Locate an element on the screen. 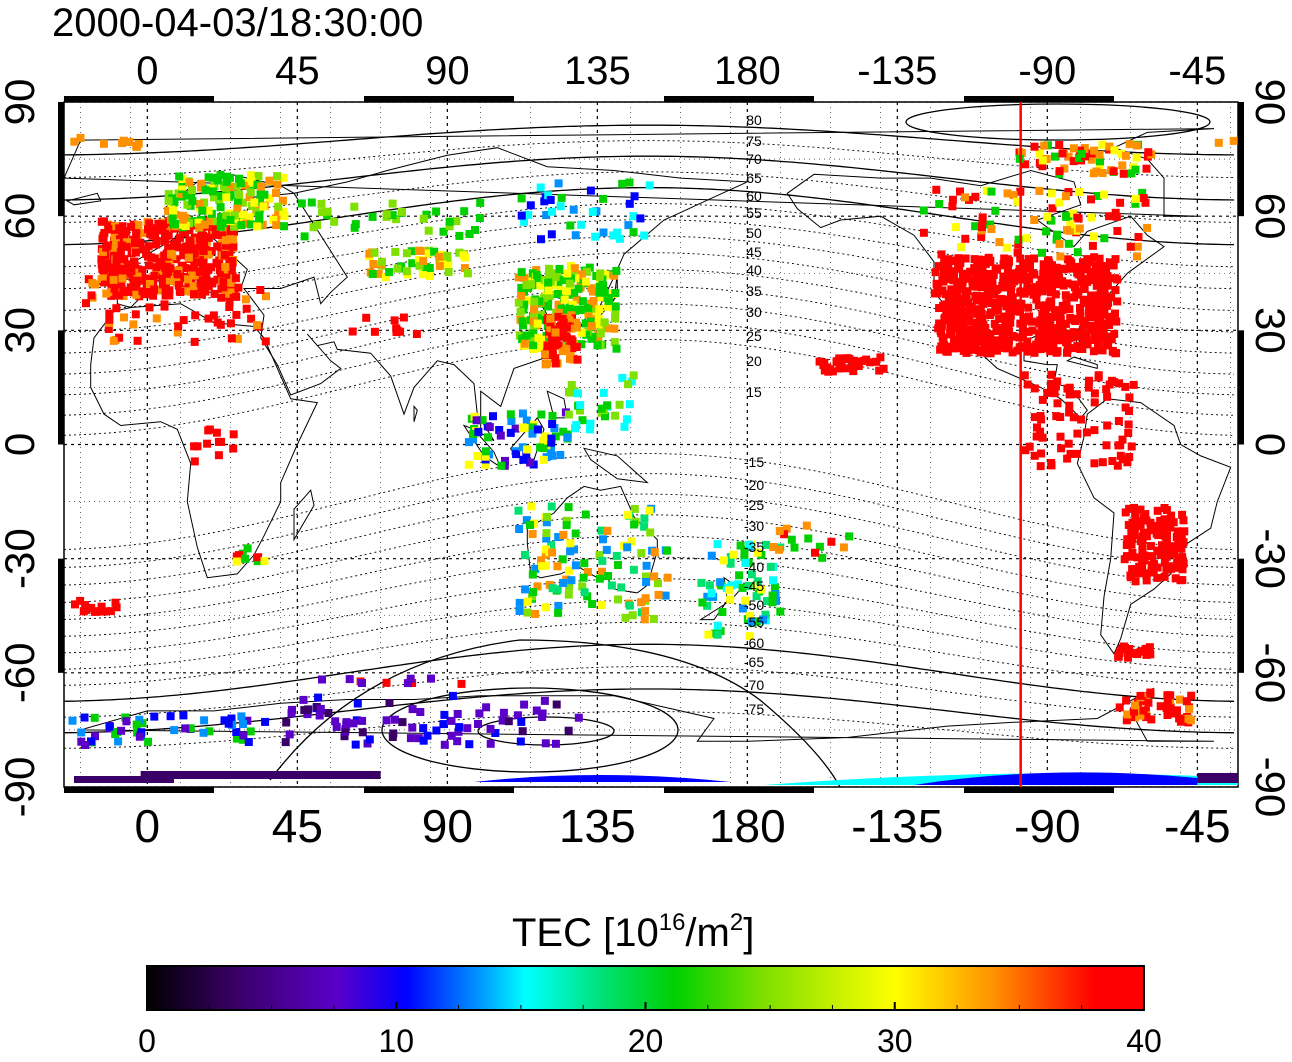  tec-band is located at coordinates (602, 778).